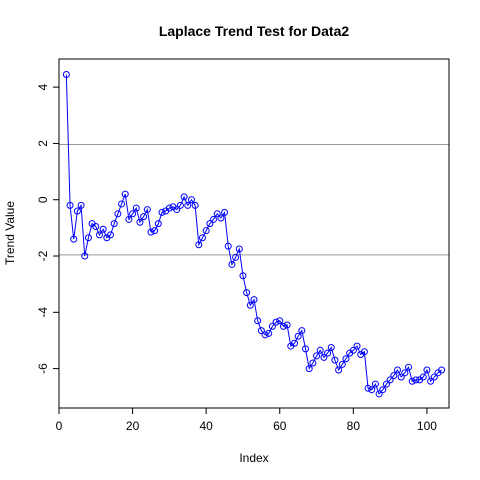 This screenshot has width=480, height=480. I want to click on x-tick-label-100: 100, so click(427, 426).